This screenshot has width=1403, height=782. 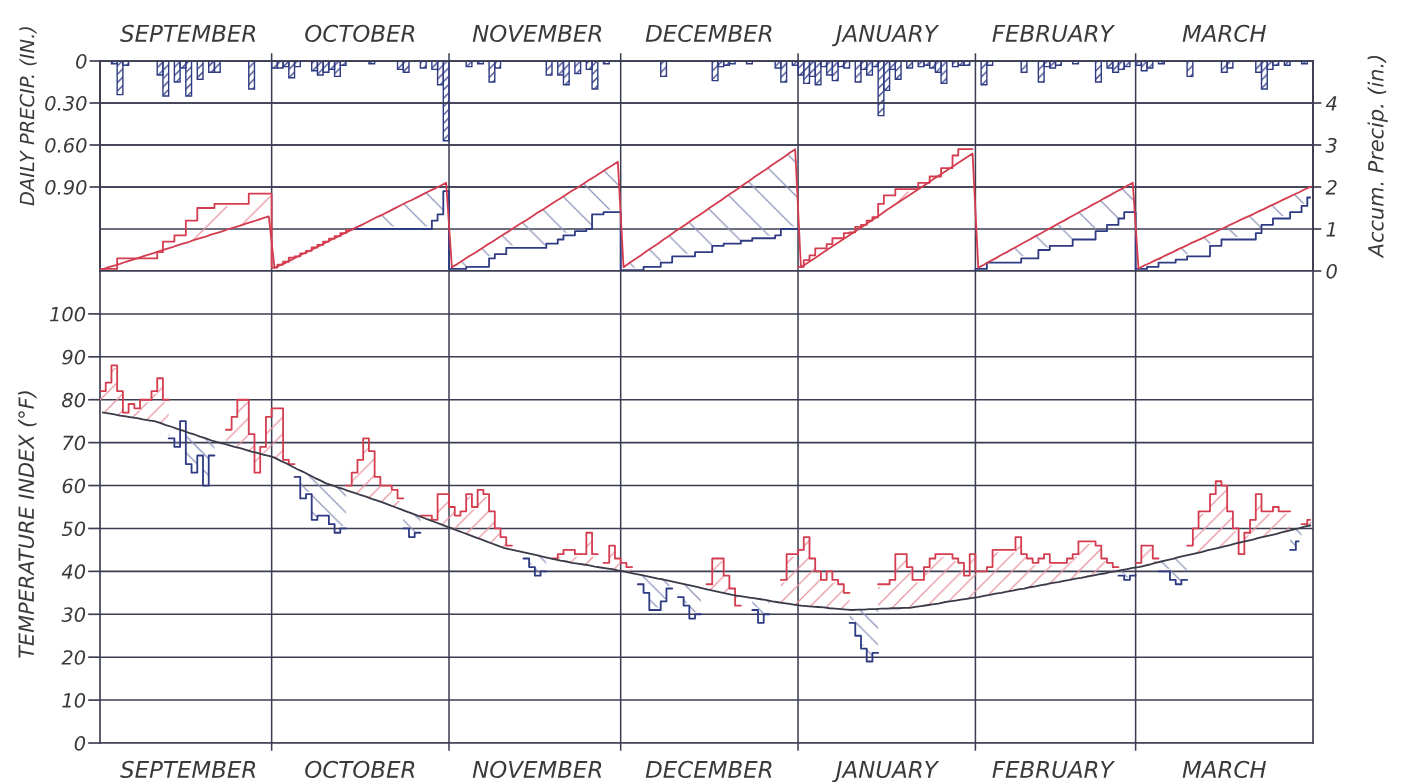 I want to click on y-tick-label: 70, so click(x=74, y=443).